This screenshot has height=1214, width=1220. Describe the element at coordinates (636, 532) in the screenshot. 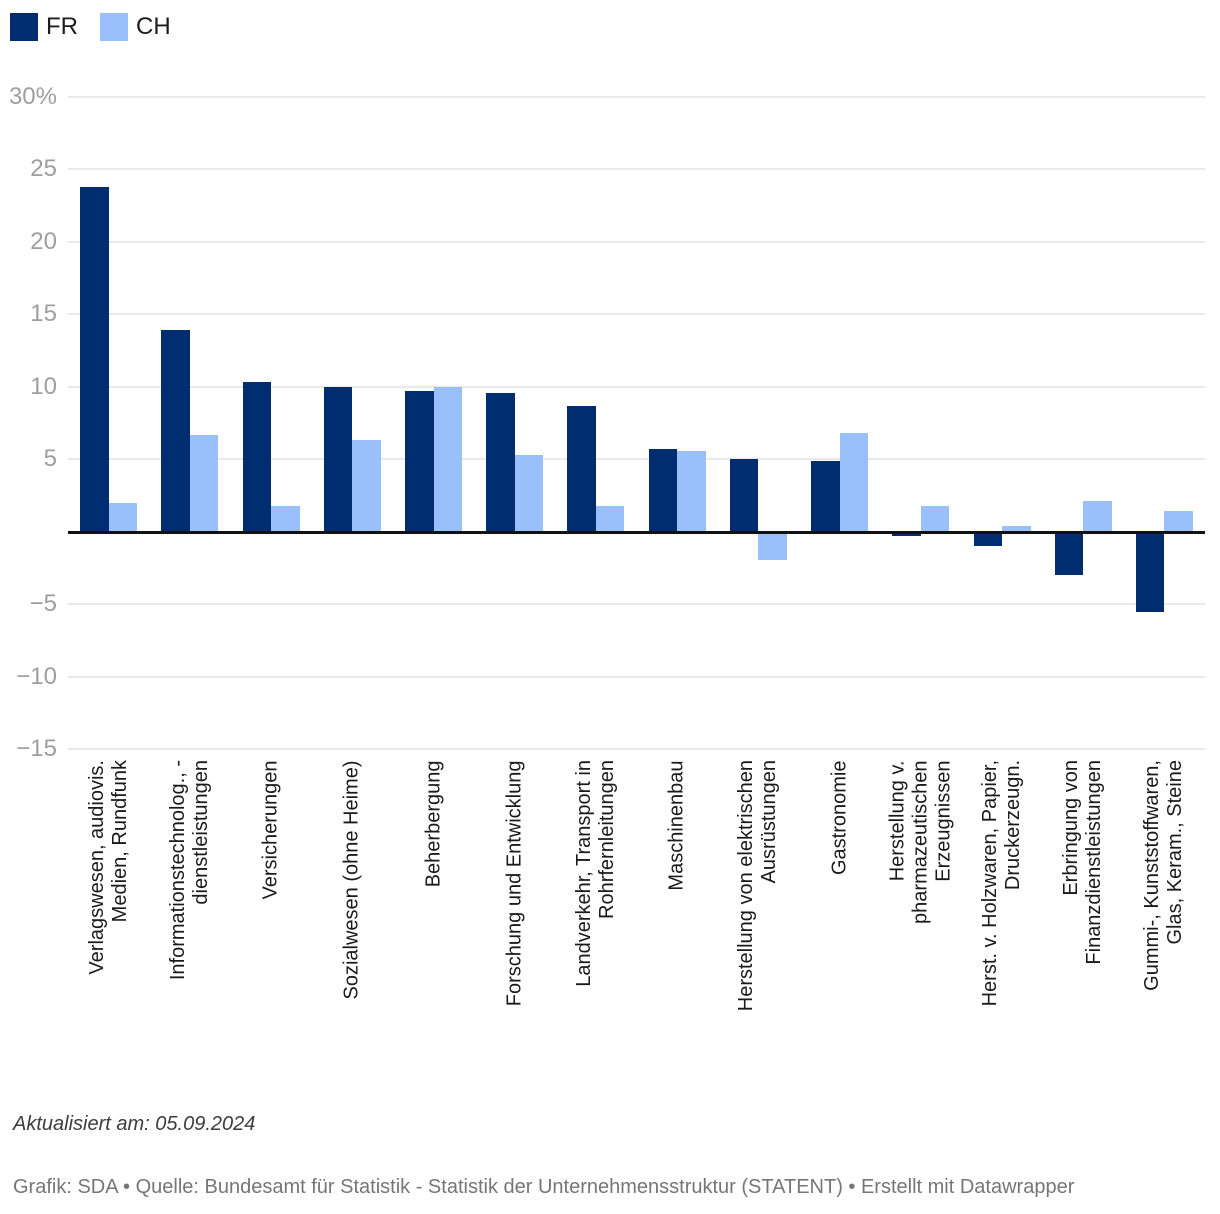

I see `zero-baseline` at that location.